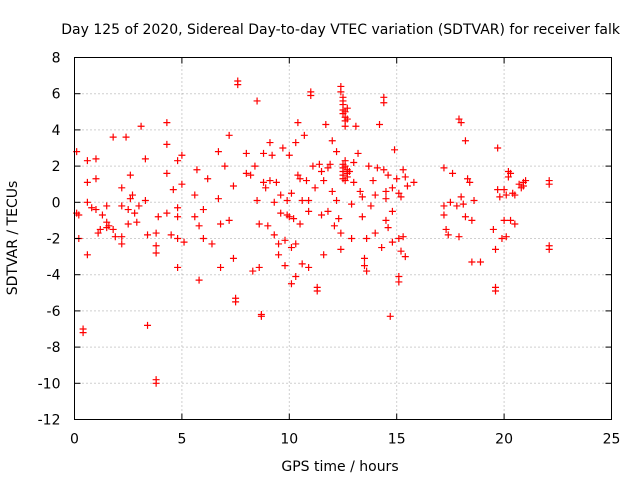 This screenshot has width=640, height=480. Describe the element at coordinates (54, 312) in the screenshot. I see `y-tick-label: -6` at that location.